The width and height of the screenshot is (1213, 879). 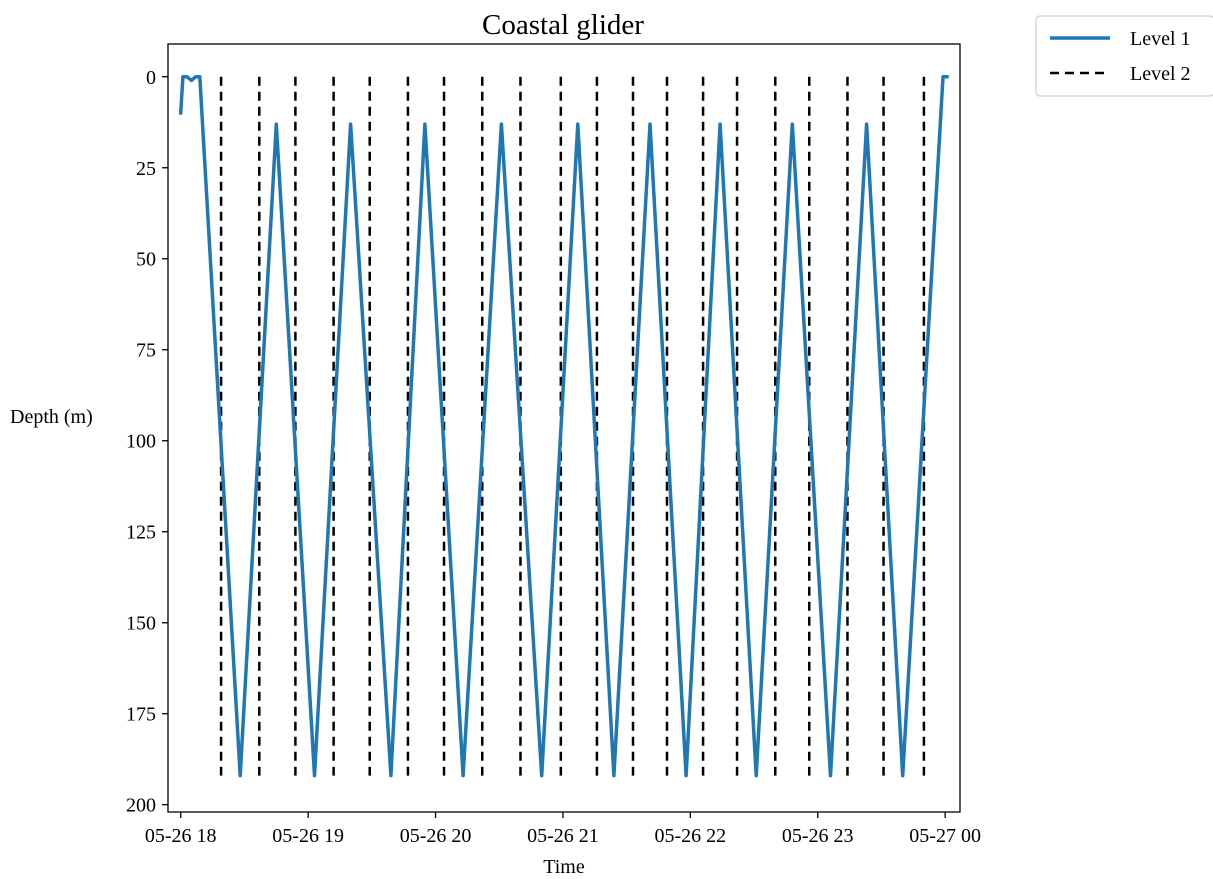 What do you see at coordinates (818, 836) in the screenshot?
I see `x-tick-label: 05-26 23` at bounding box center [818, 836].